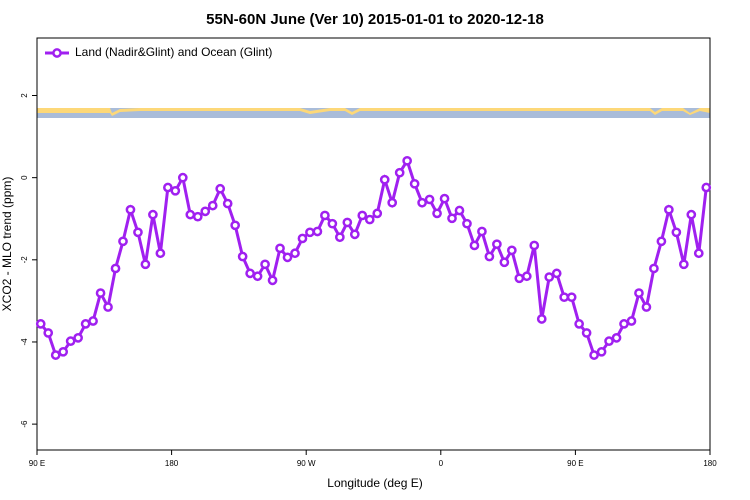  Describe the element at coordinates (24, 95) in the screenshot. I see `y-tick-label: 2` at that location.